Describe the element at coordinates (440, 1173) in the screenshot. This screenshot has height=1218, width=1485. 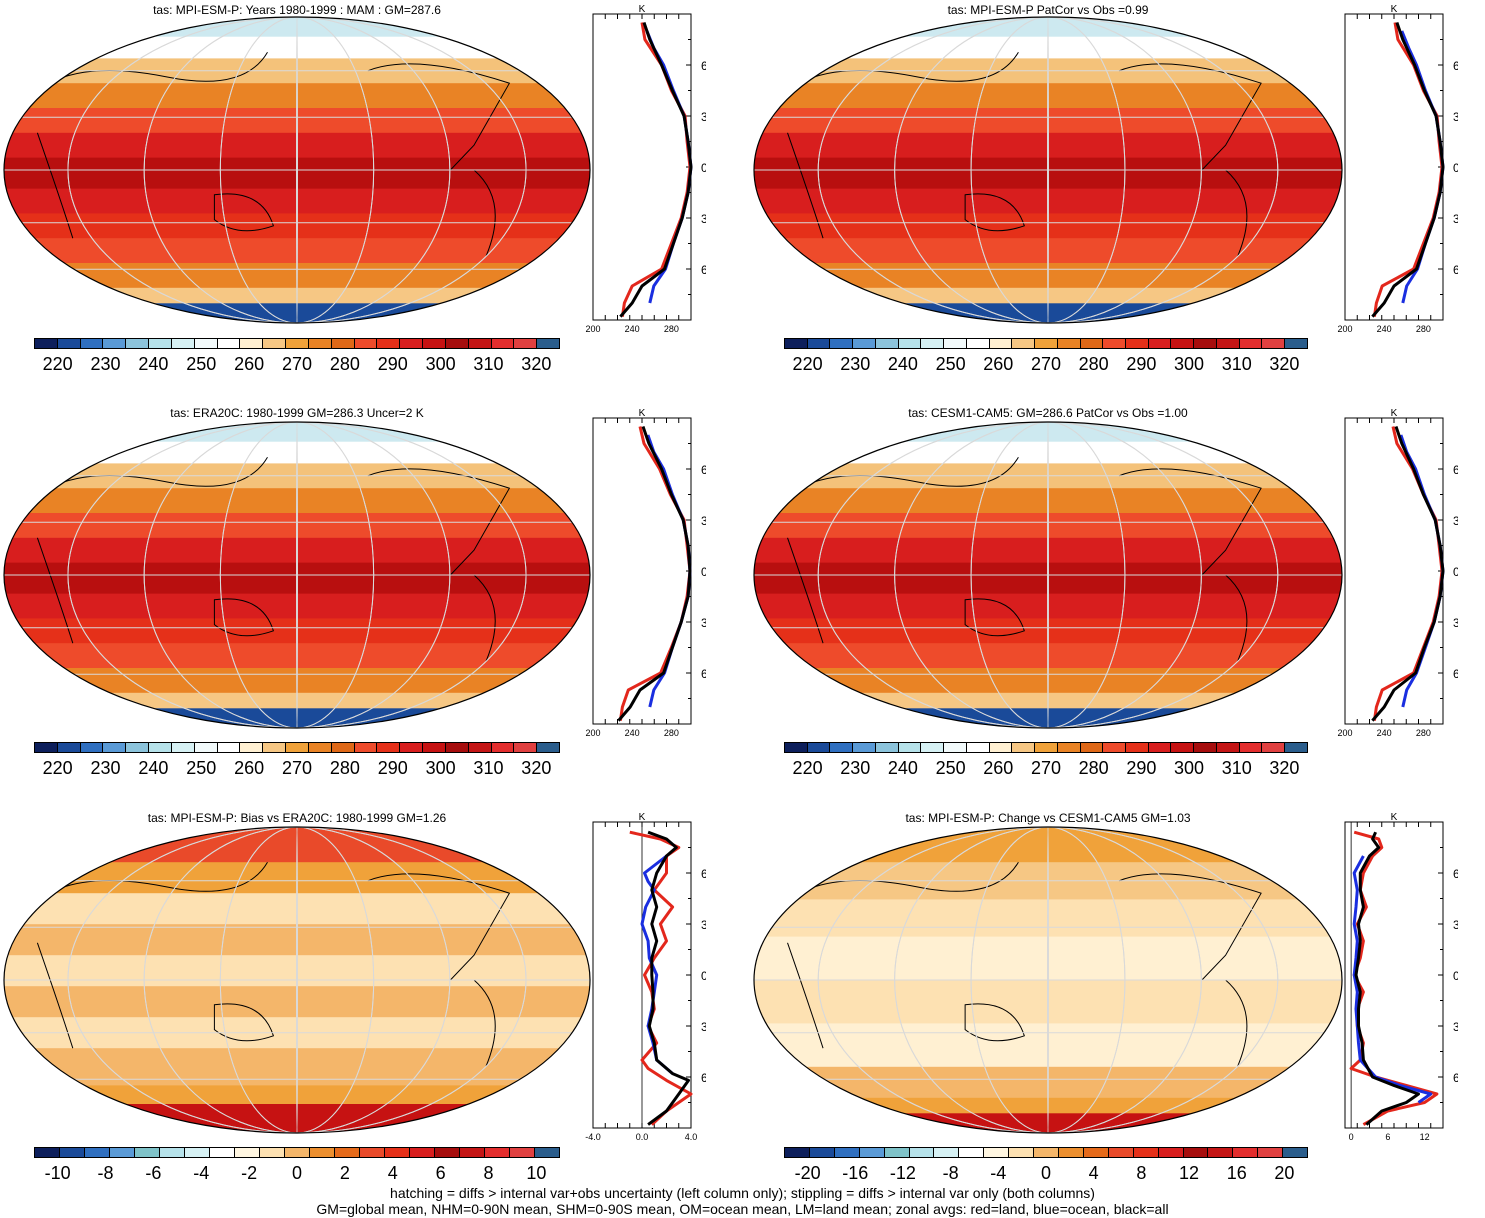
I see `colorbar-tick-label: 6` at that location.